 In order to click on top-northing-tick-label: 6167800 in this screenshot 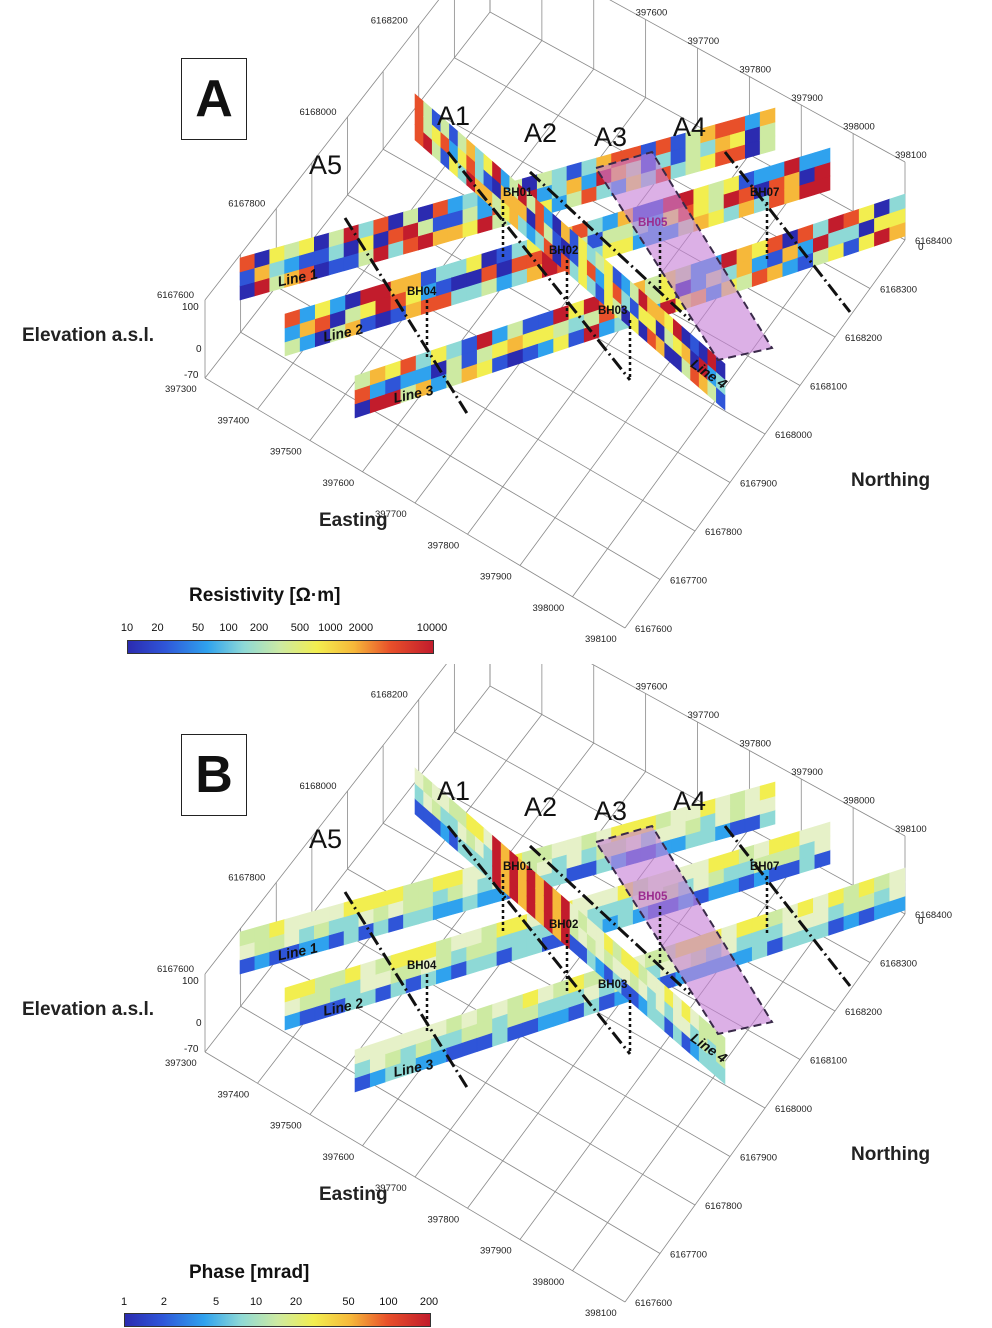, I will do `click(246, 878)`.